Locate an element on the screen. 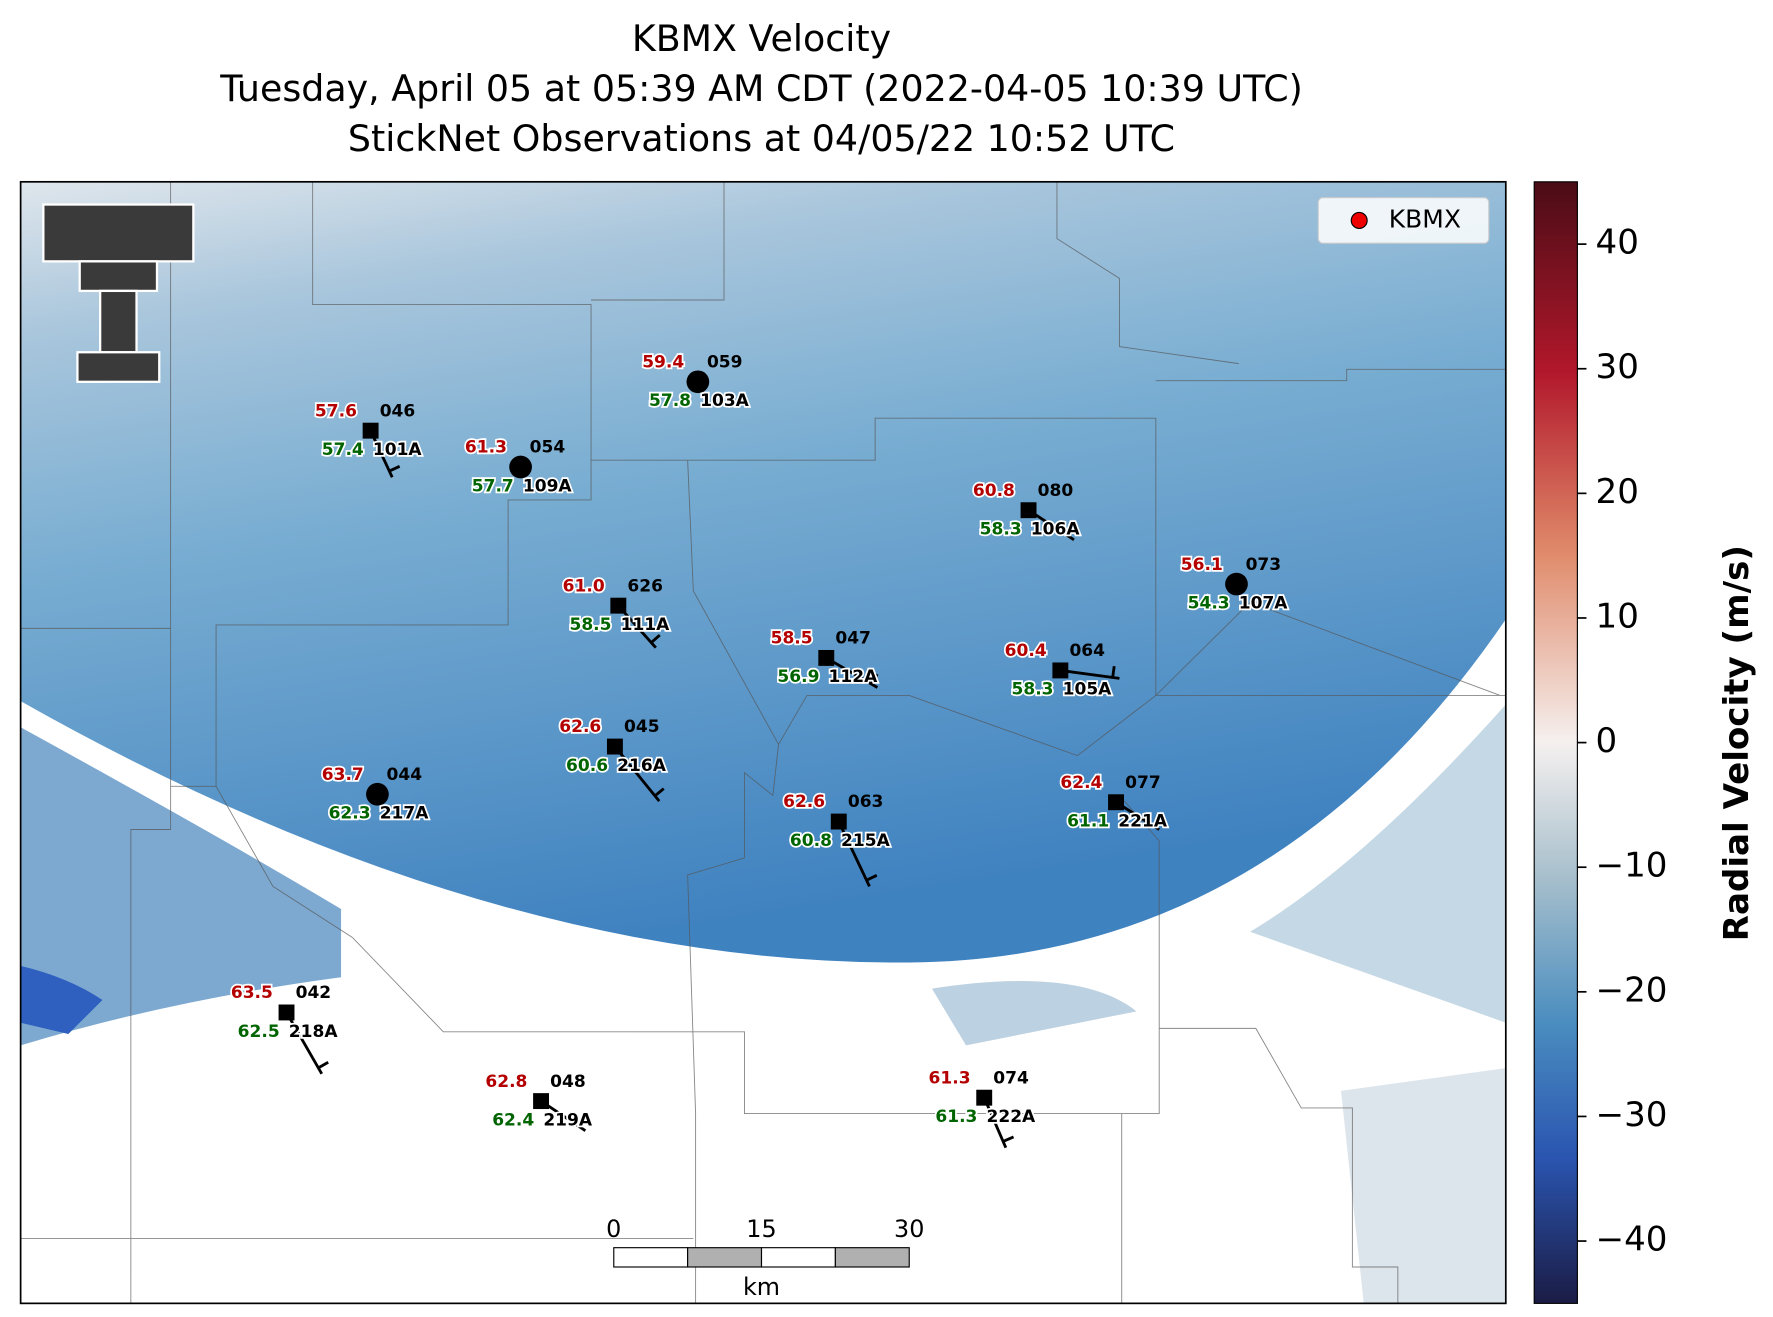 The height and width of the screenshot is (1317, 1773). dewpoint: 57.4 is located at coordinates (343, 450).